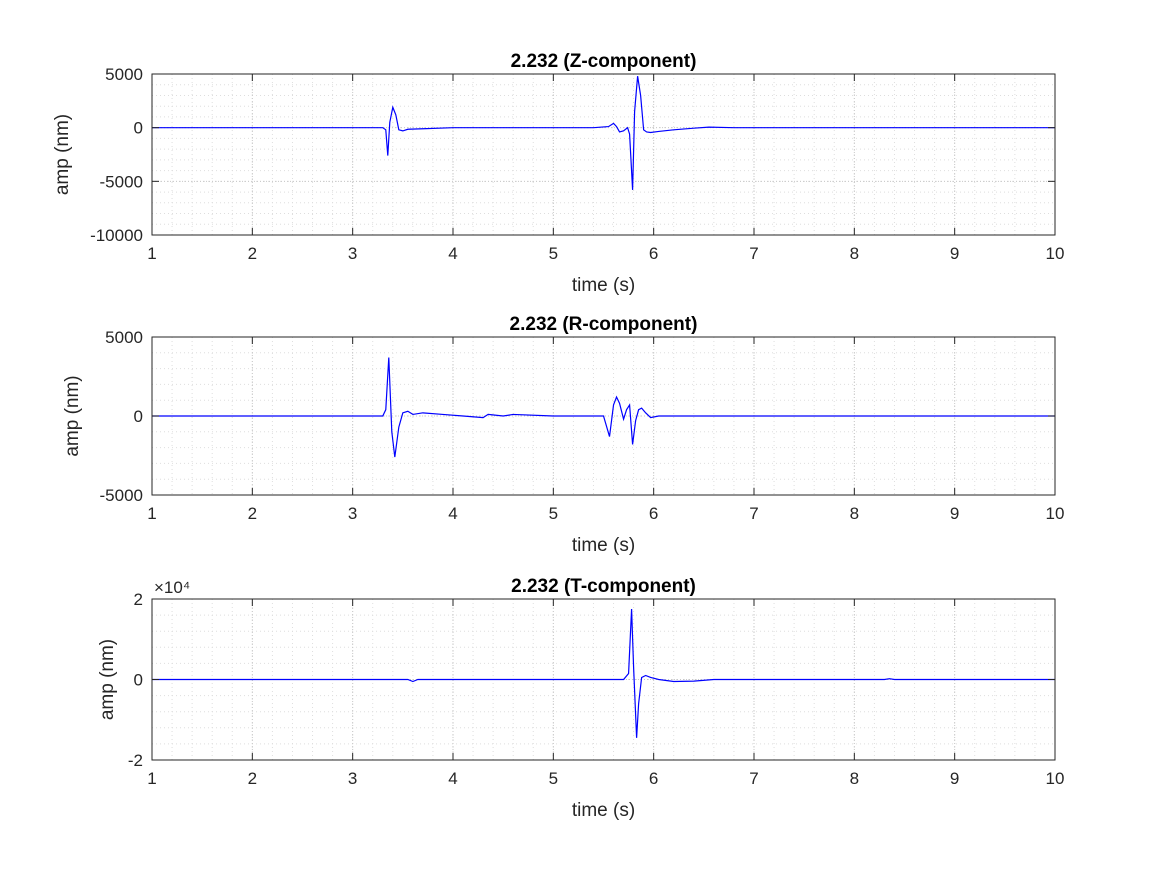 The image size is (1167, 875). I want to click on axes-frame, so click(603, 154).